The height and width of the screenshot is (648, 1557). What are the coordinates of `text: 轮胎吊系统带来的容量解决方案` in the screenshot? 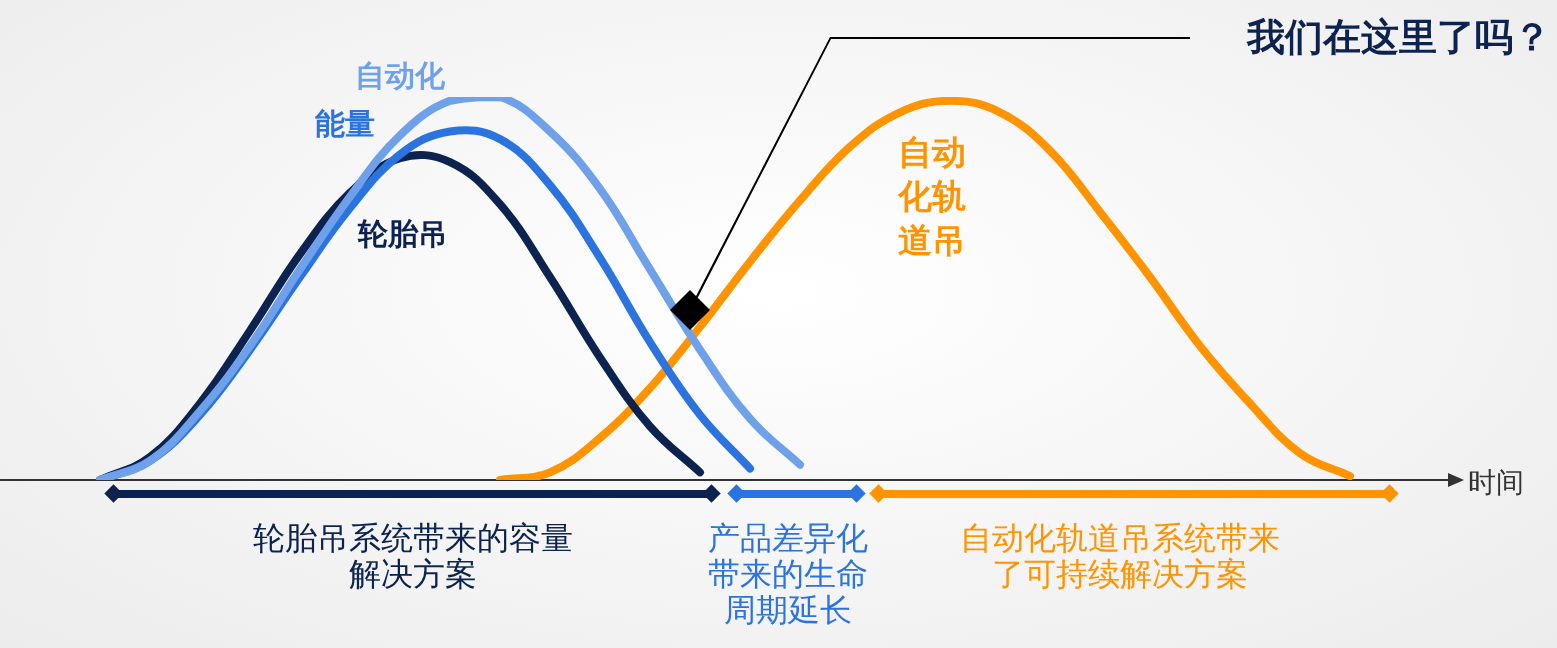 It's located at (413, 556).